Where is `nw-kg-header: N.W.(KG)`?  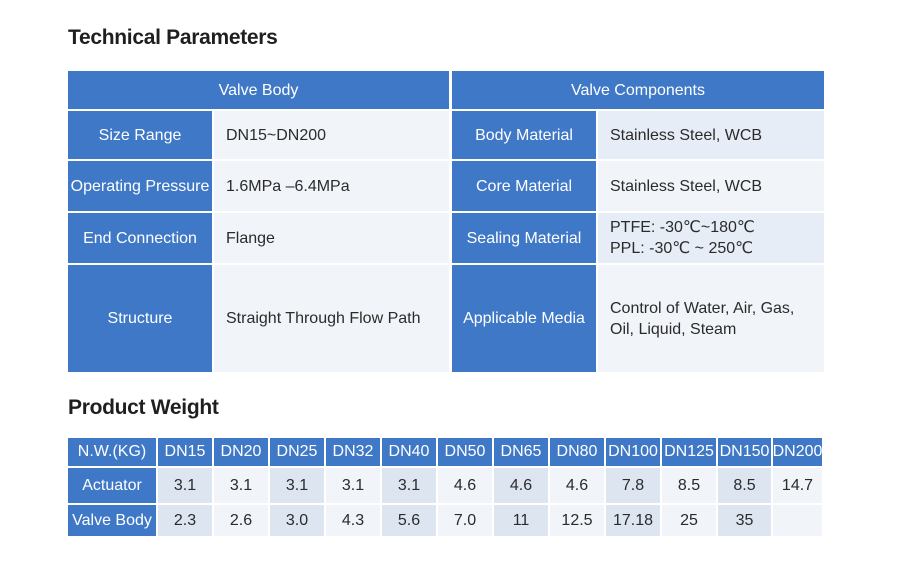
nw-kg-header: N.W.(KG) is located at coordinates (112, 452).